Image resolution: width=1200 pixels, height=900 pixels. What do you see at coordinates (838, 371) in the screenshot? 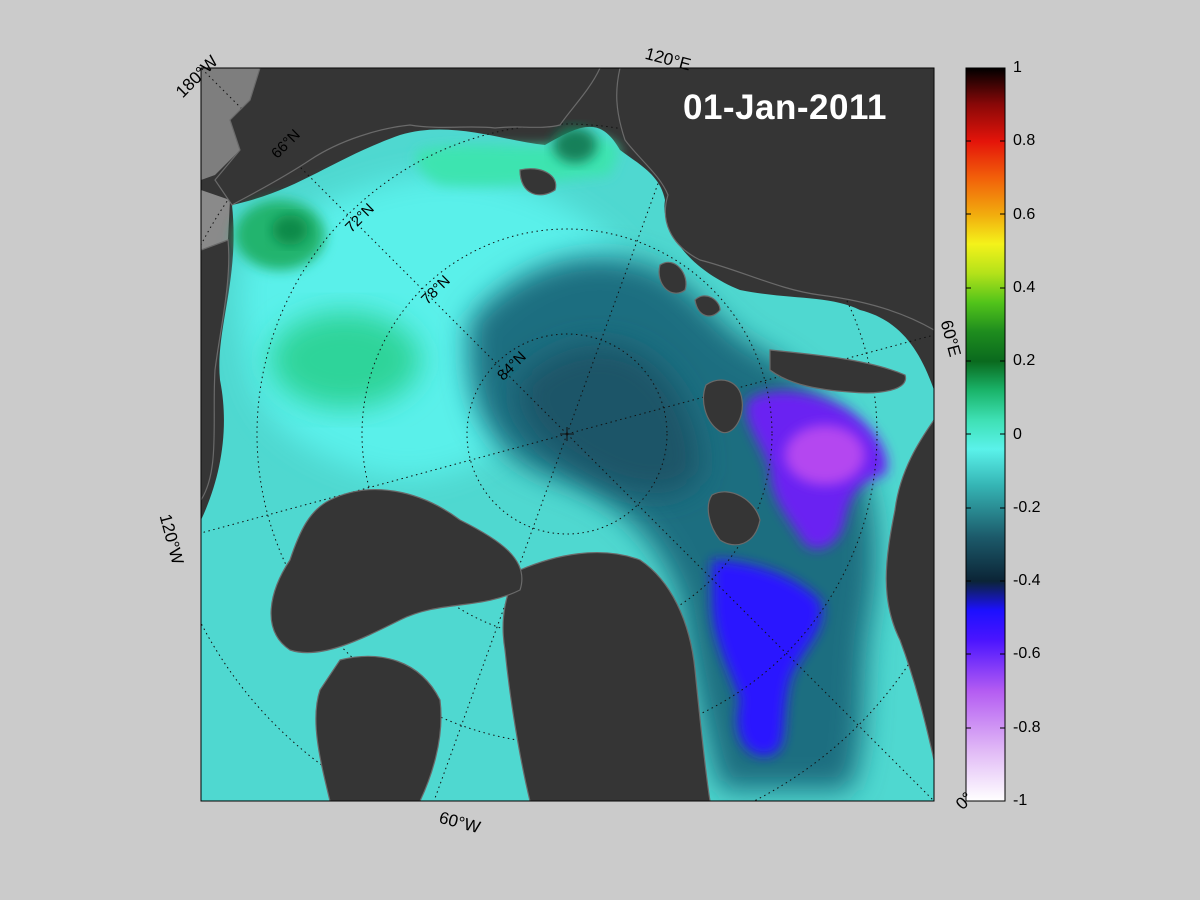
I see `novaya-zemlya` at bounding box center [838, 371].